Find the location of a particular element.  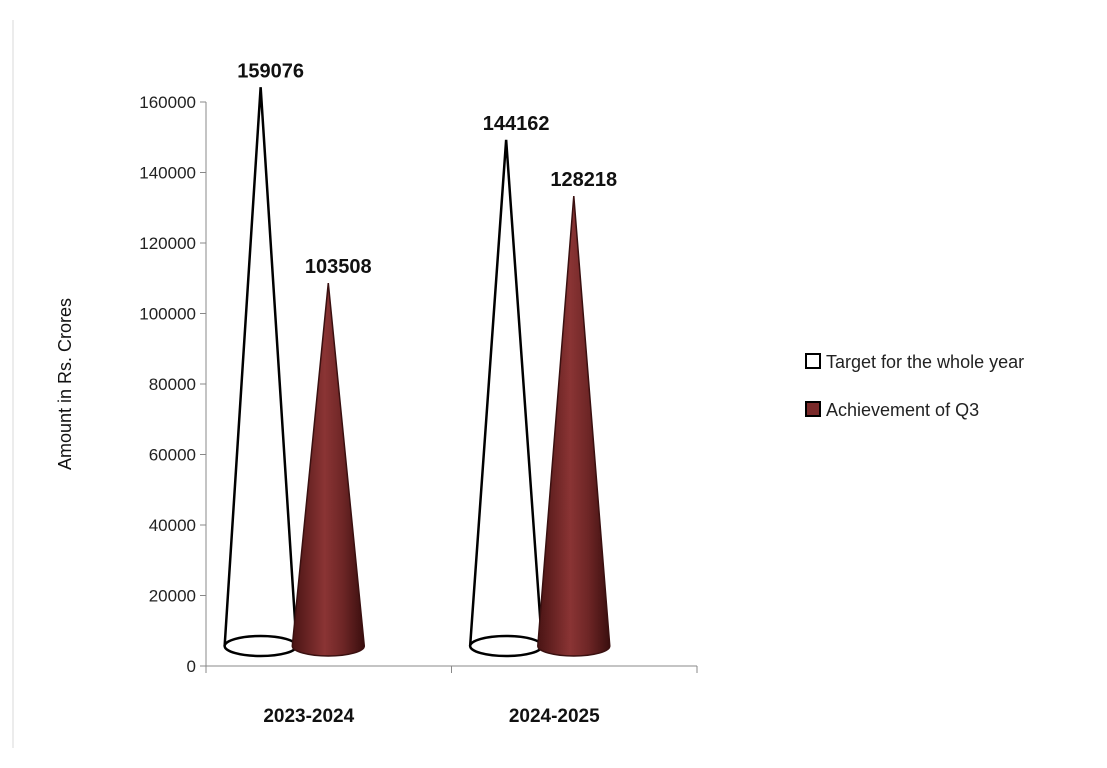

y-tick-label: 40000 is located at coordinates (172, 525).